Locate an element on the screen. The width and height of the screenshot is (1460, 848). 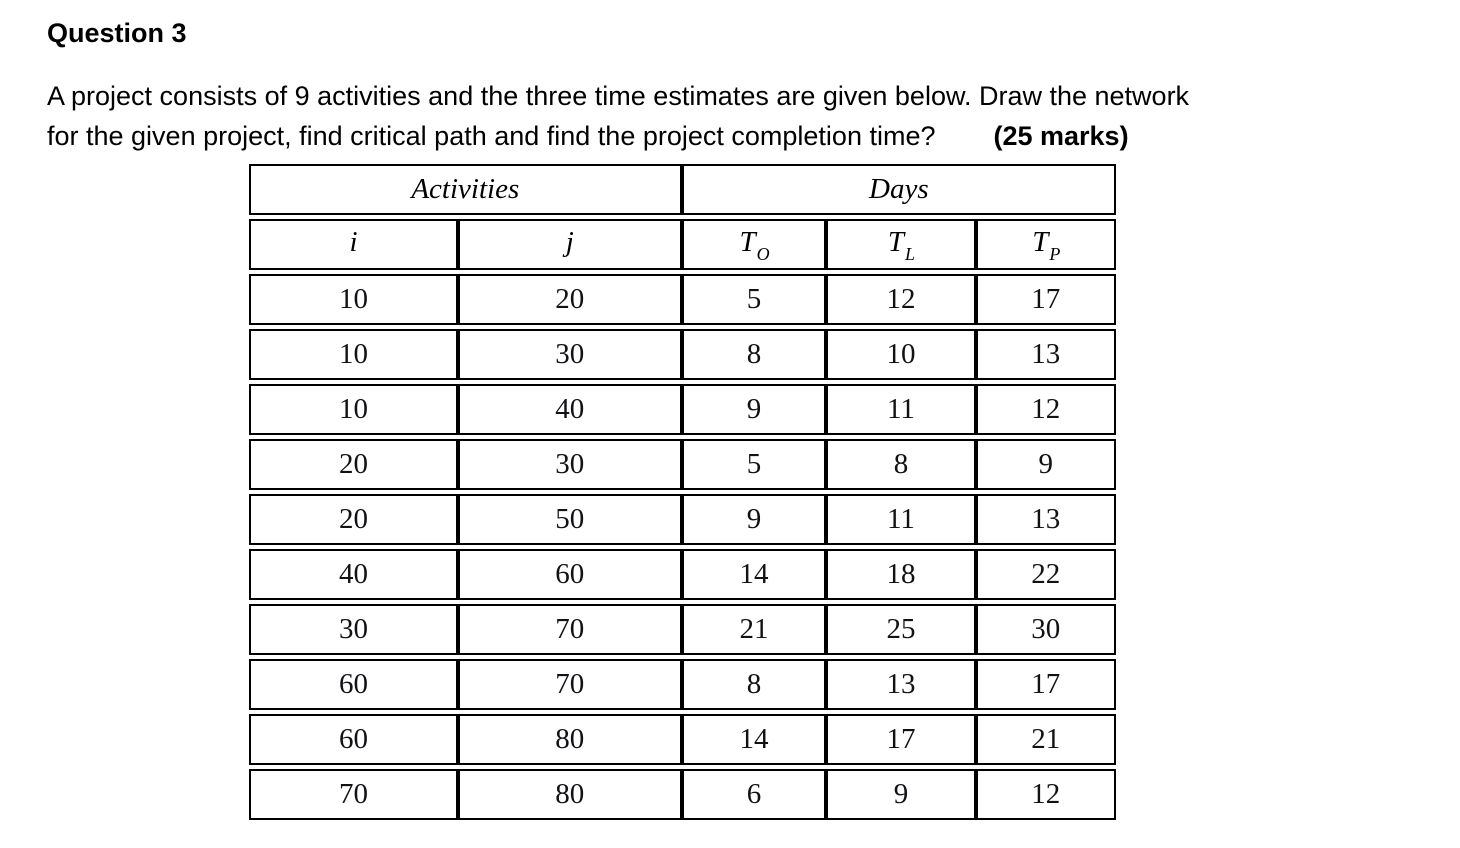
col-header-i-label: i is located at coordinates (353, 242).